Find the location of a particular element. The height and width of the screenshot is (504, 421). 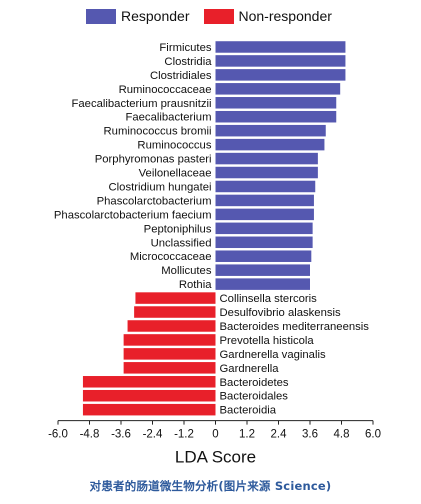

x-tick-label-7: 2.4 is located at coordinates (279, 435).